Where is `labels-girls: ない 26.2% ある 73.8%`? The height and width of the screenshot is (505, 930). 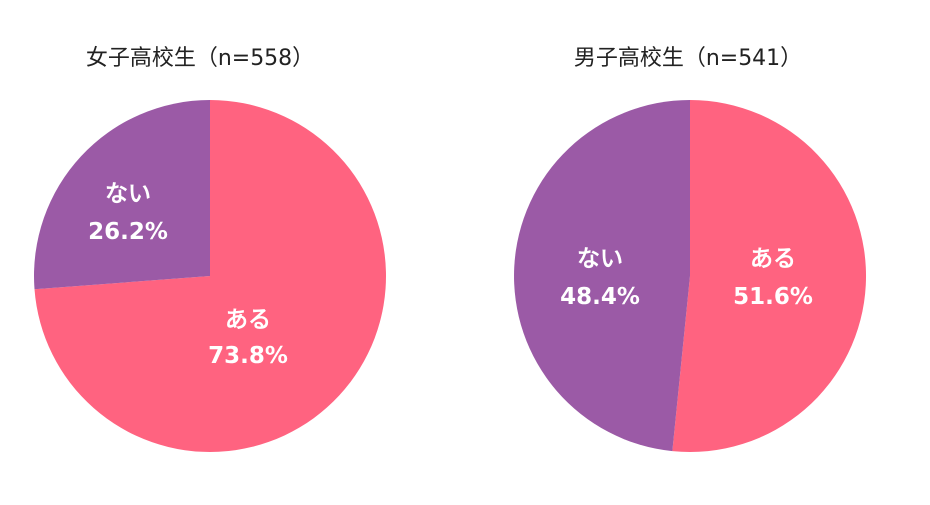 labels-girls: ない 26.2% ある 73.8% is located at coordinates (188, 275).